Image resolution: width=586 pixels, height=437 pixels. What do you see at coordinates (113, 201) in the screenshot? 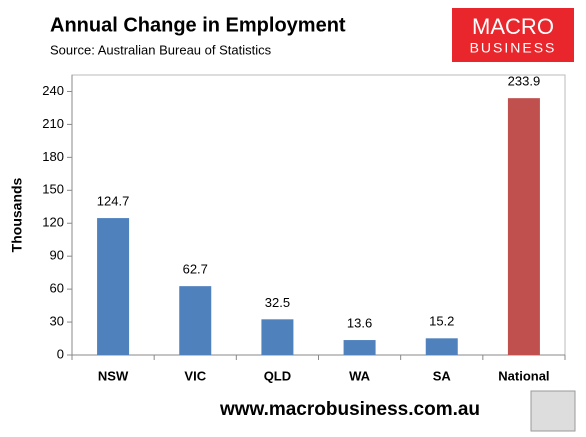
I see `data-label: 124.7` at bounding box center [113, 201].